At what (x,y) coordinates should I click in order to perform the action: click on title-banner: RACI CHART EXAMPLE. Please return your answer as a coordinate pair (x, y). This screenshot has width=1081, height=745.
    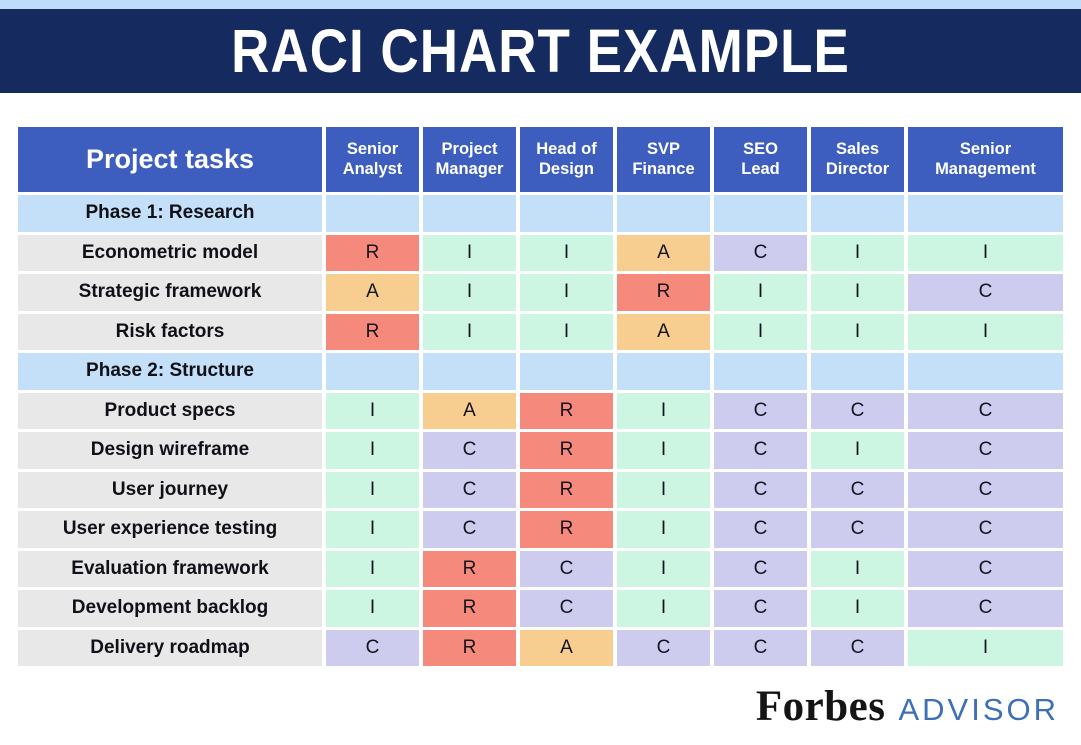
    Looking at the image, I should click on (540, 51).